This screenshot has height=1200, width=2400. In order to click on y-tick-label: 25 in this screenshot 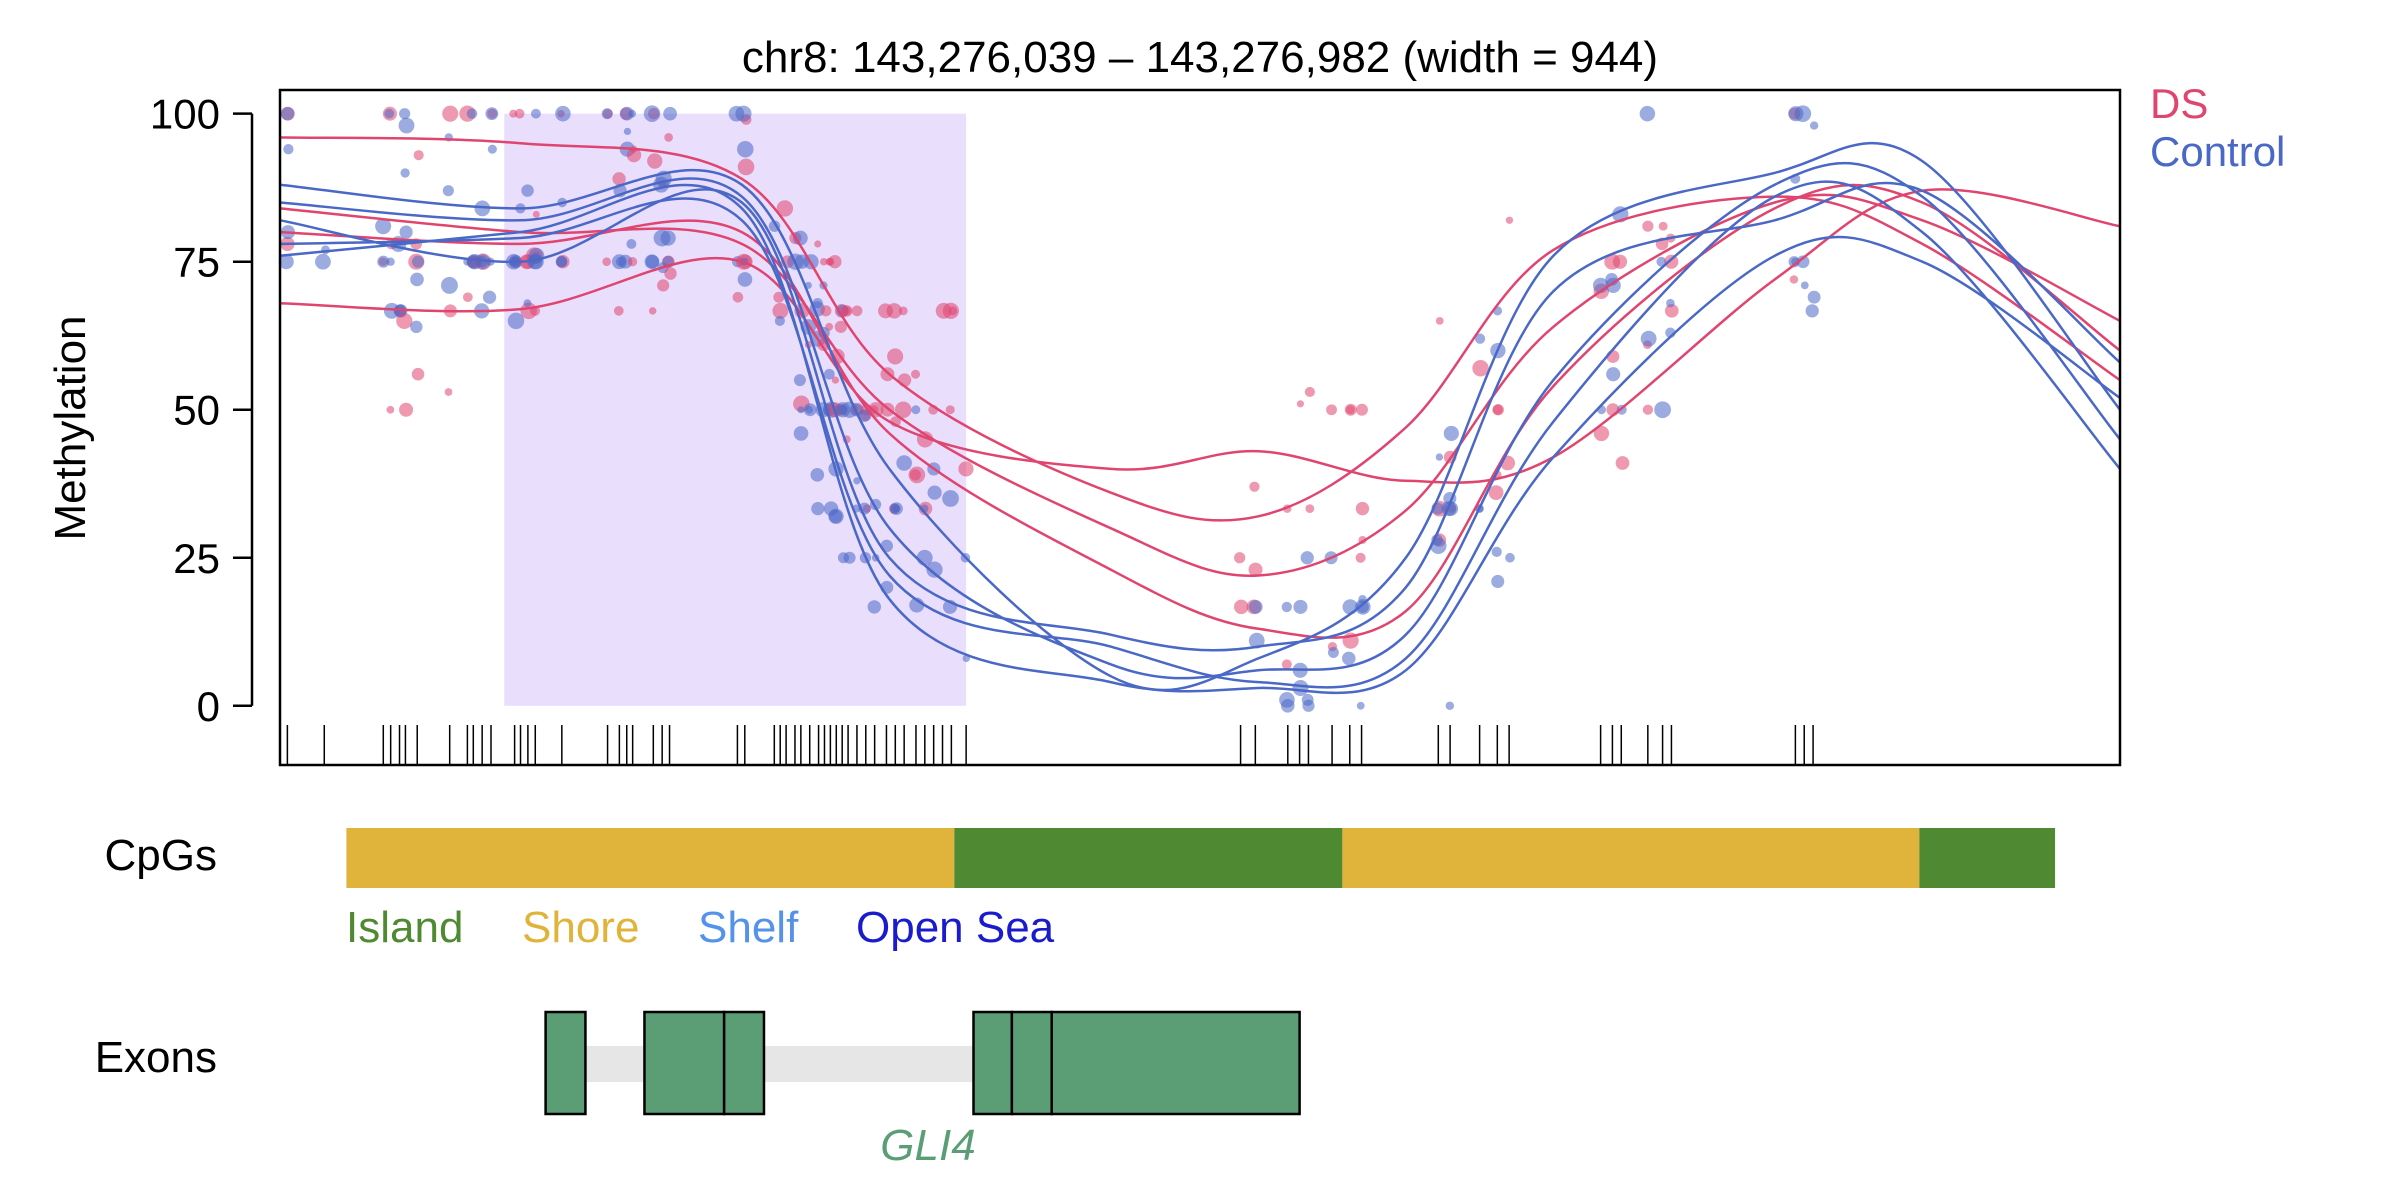, I will do `click(196, 558)`.